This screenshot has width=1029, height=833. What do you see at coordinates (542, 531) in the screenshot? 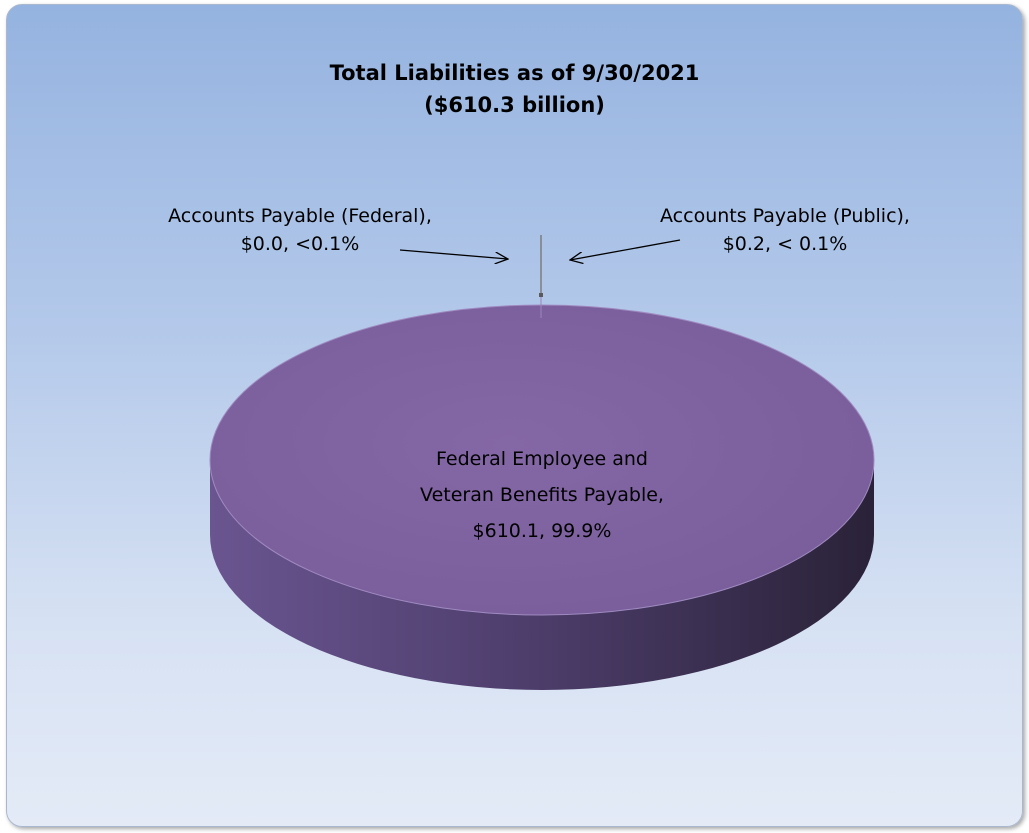
I see `label-benefits-line3: $610.1, 99.9%` at bounding box center [542, 531].